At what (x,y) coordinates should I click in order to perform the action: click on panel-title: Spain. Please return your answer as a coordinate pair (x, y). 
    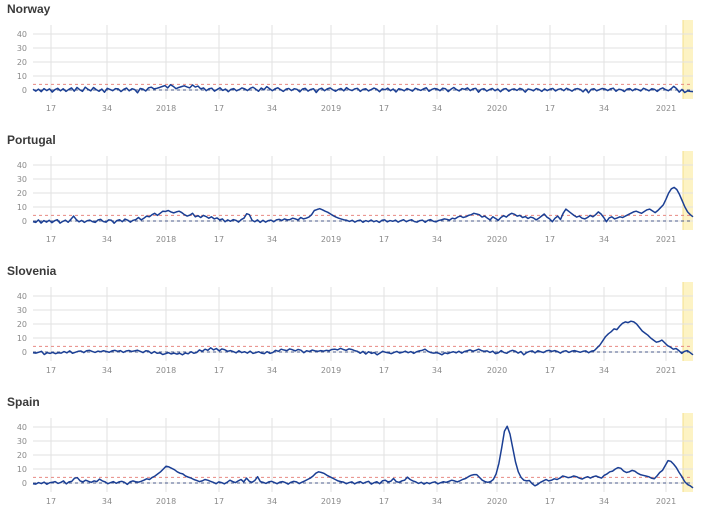
    Looking at the image, I should click on (23, 402).